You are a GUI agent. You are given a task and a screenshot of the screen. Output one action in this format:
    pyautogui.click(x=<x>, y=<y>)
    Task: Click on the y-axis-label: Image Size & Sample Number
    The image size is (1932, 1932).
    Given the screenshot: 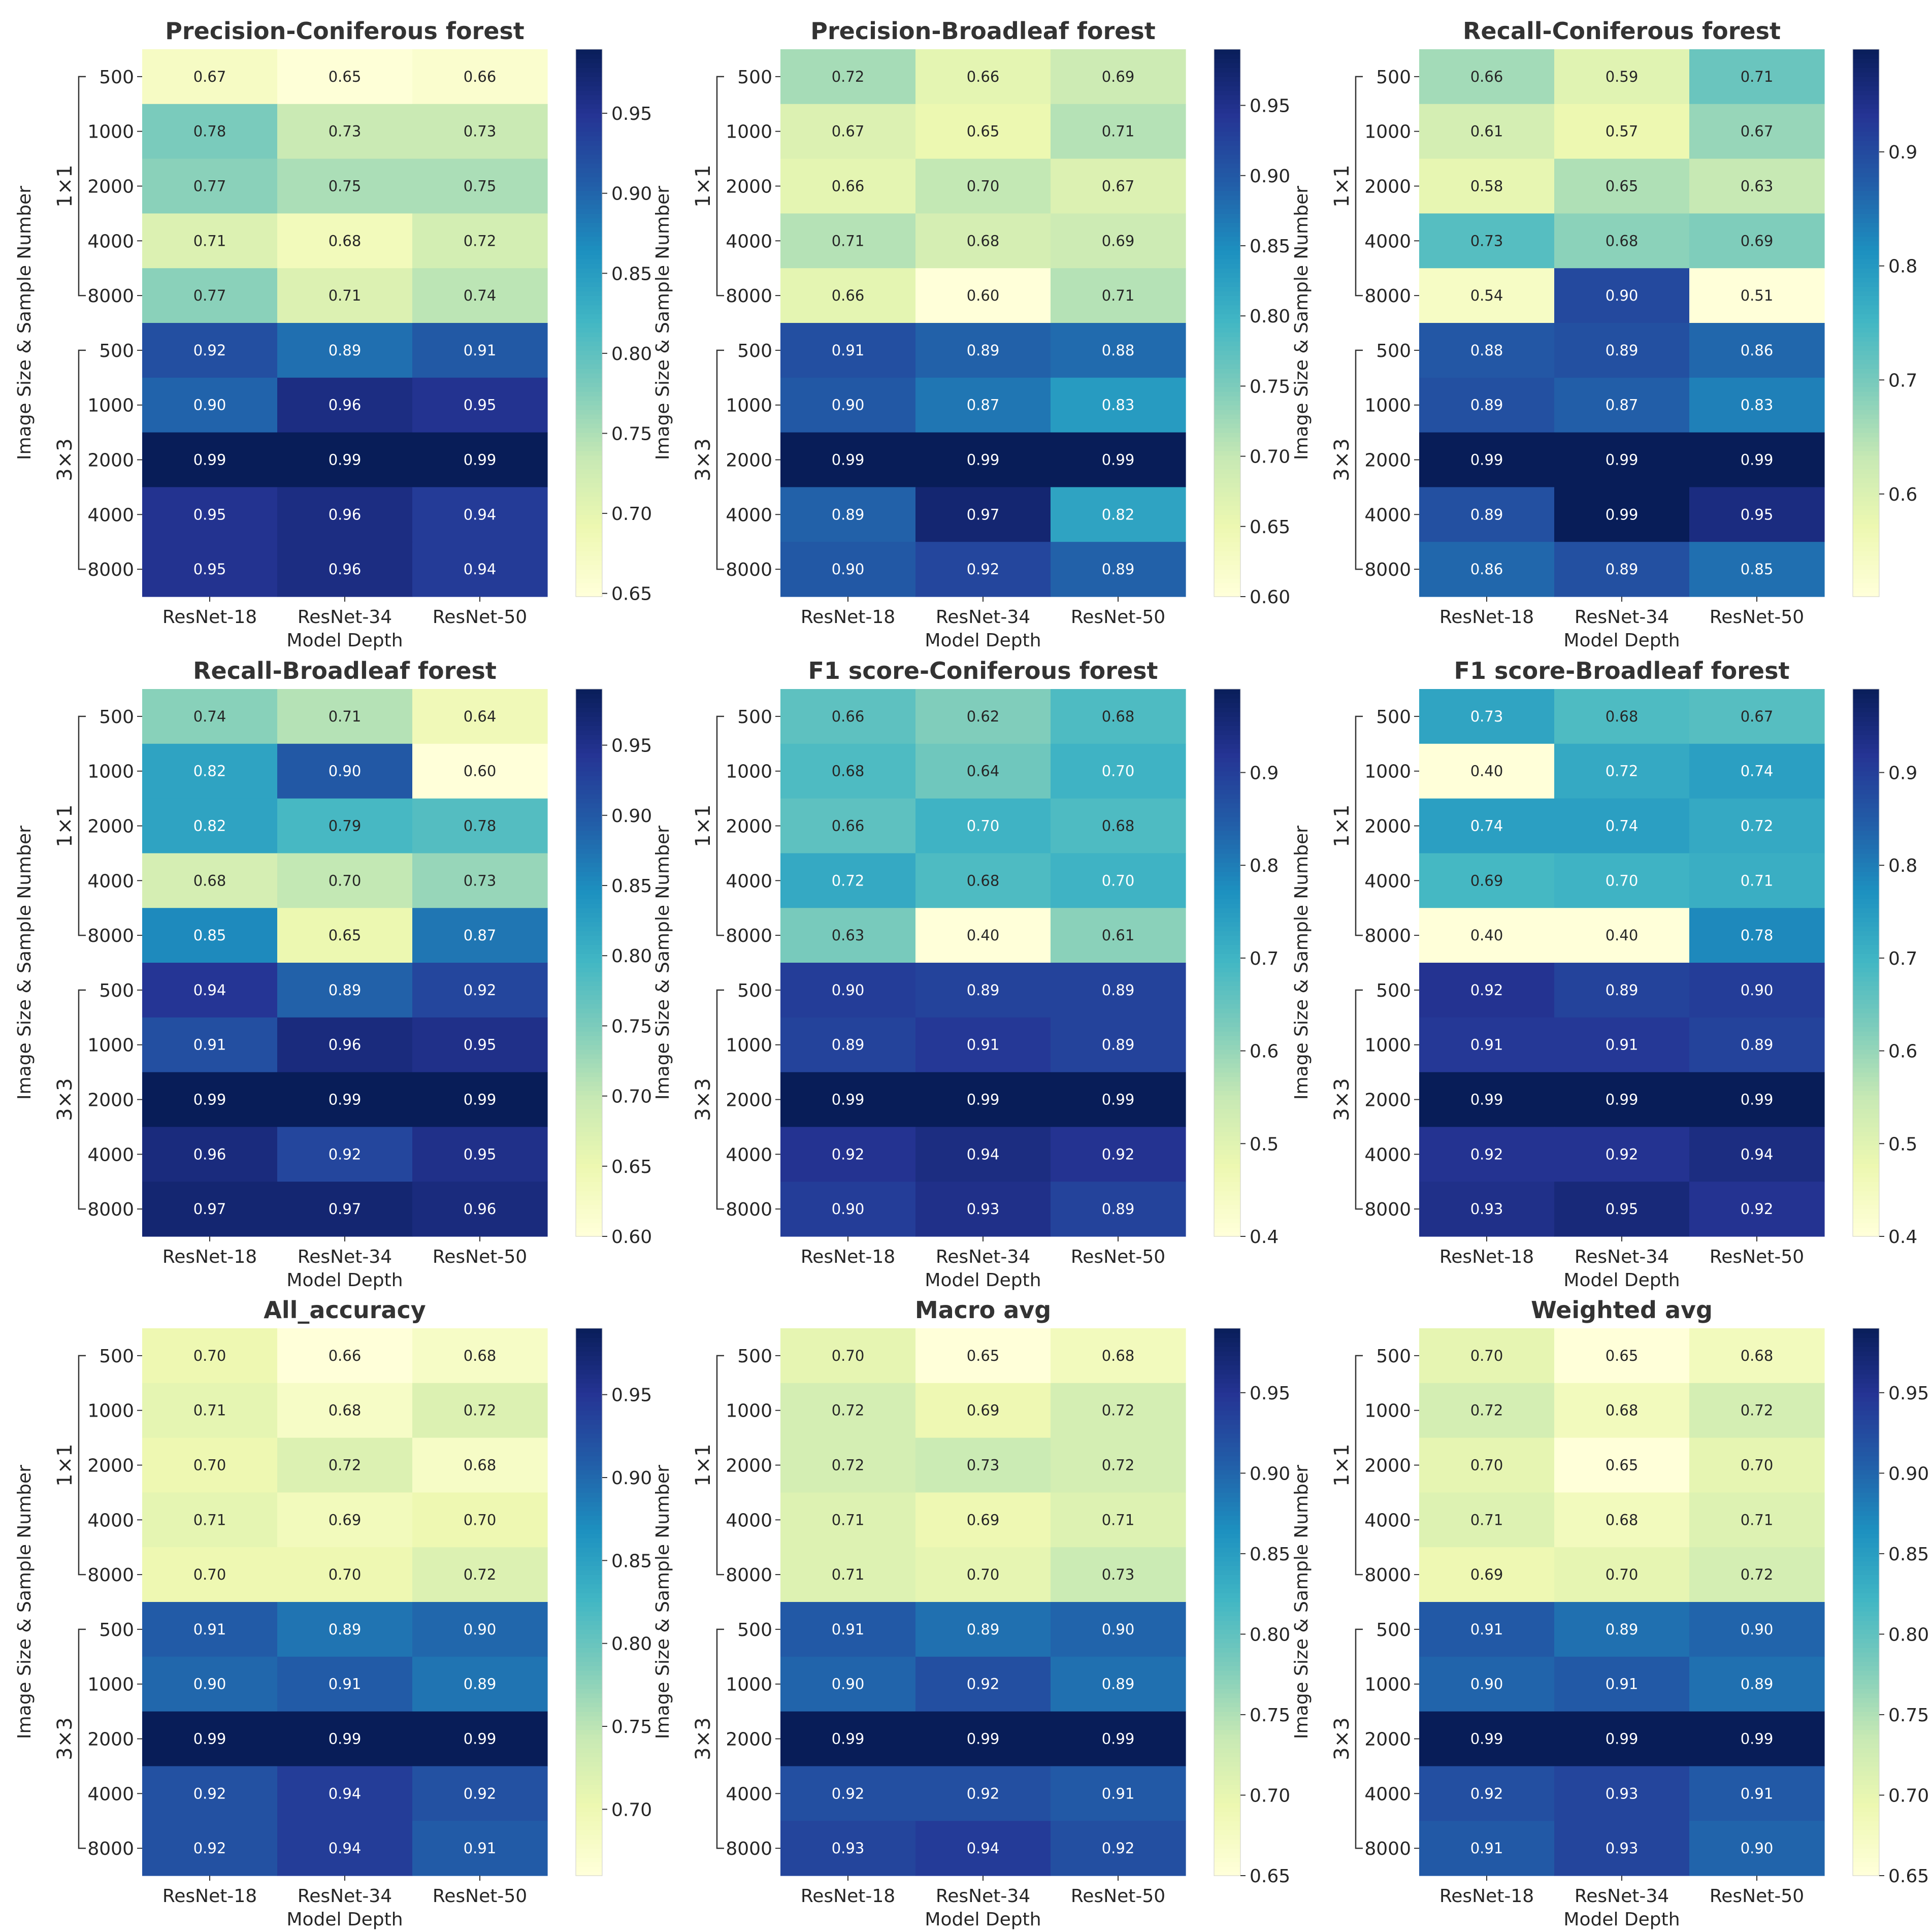 What is the action you would take?
    pyautogui.click(x=1301, y=323)
    